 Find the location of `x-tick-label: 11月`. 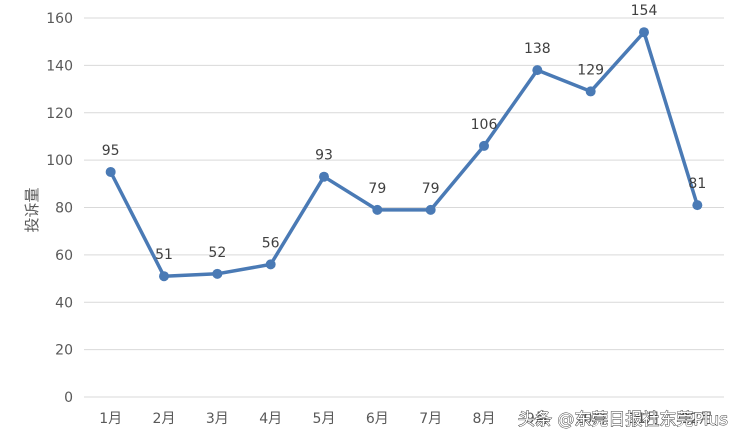

x-tick-label: 11月 is located at coordinates (644, 419).